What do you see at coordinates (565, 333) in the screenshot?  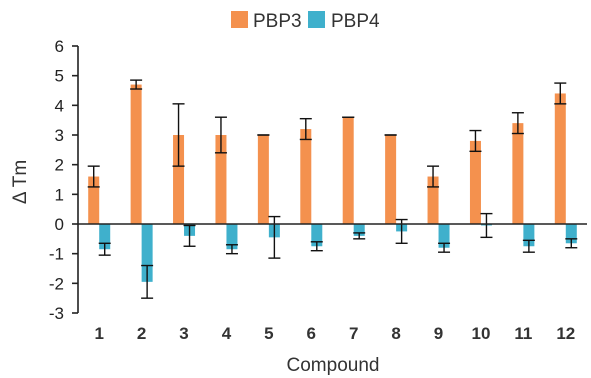 I see `x-category-label: 12` at bounding box center [565, 333].